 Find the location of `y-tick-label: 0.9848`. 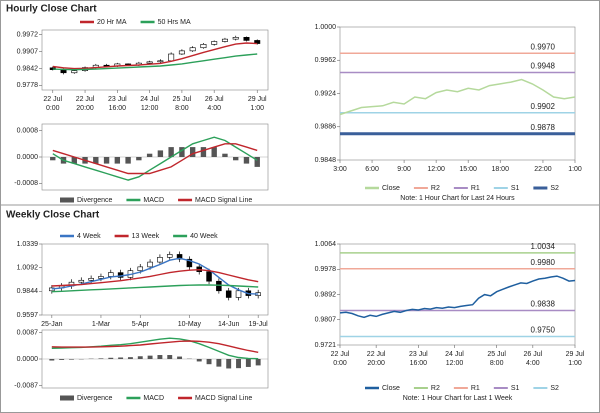

y-tick-label: 0.9848 is located at coordinates (326, 160).